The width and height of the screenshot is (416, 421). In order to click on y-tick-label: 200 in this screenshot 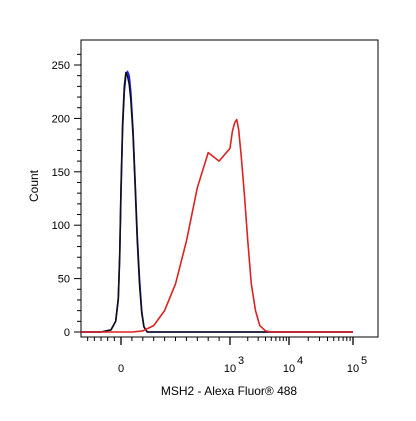, I will do `click(61, 119)`.